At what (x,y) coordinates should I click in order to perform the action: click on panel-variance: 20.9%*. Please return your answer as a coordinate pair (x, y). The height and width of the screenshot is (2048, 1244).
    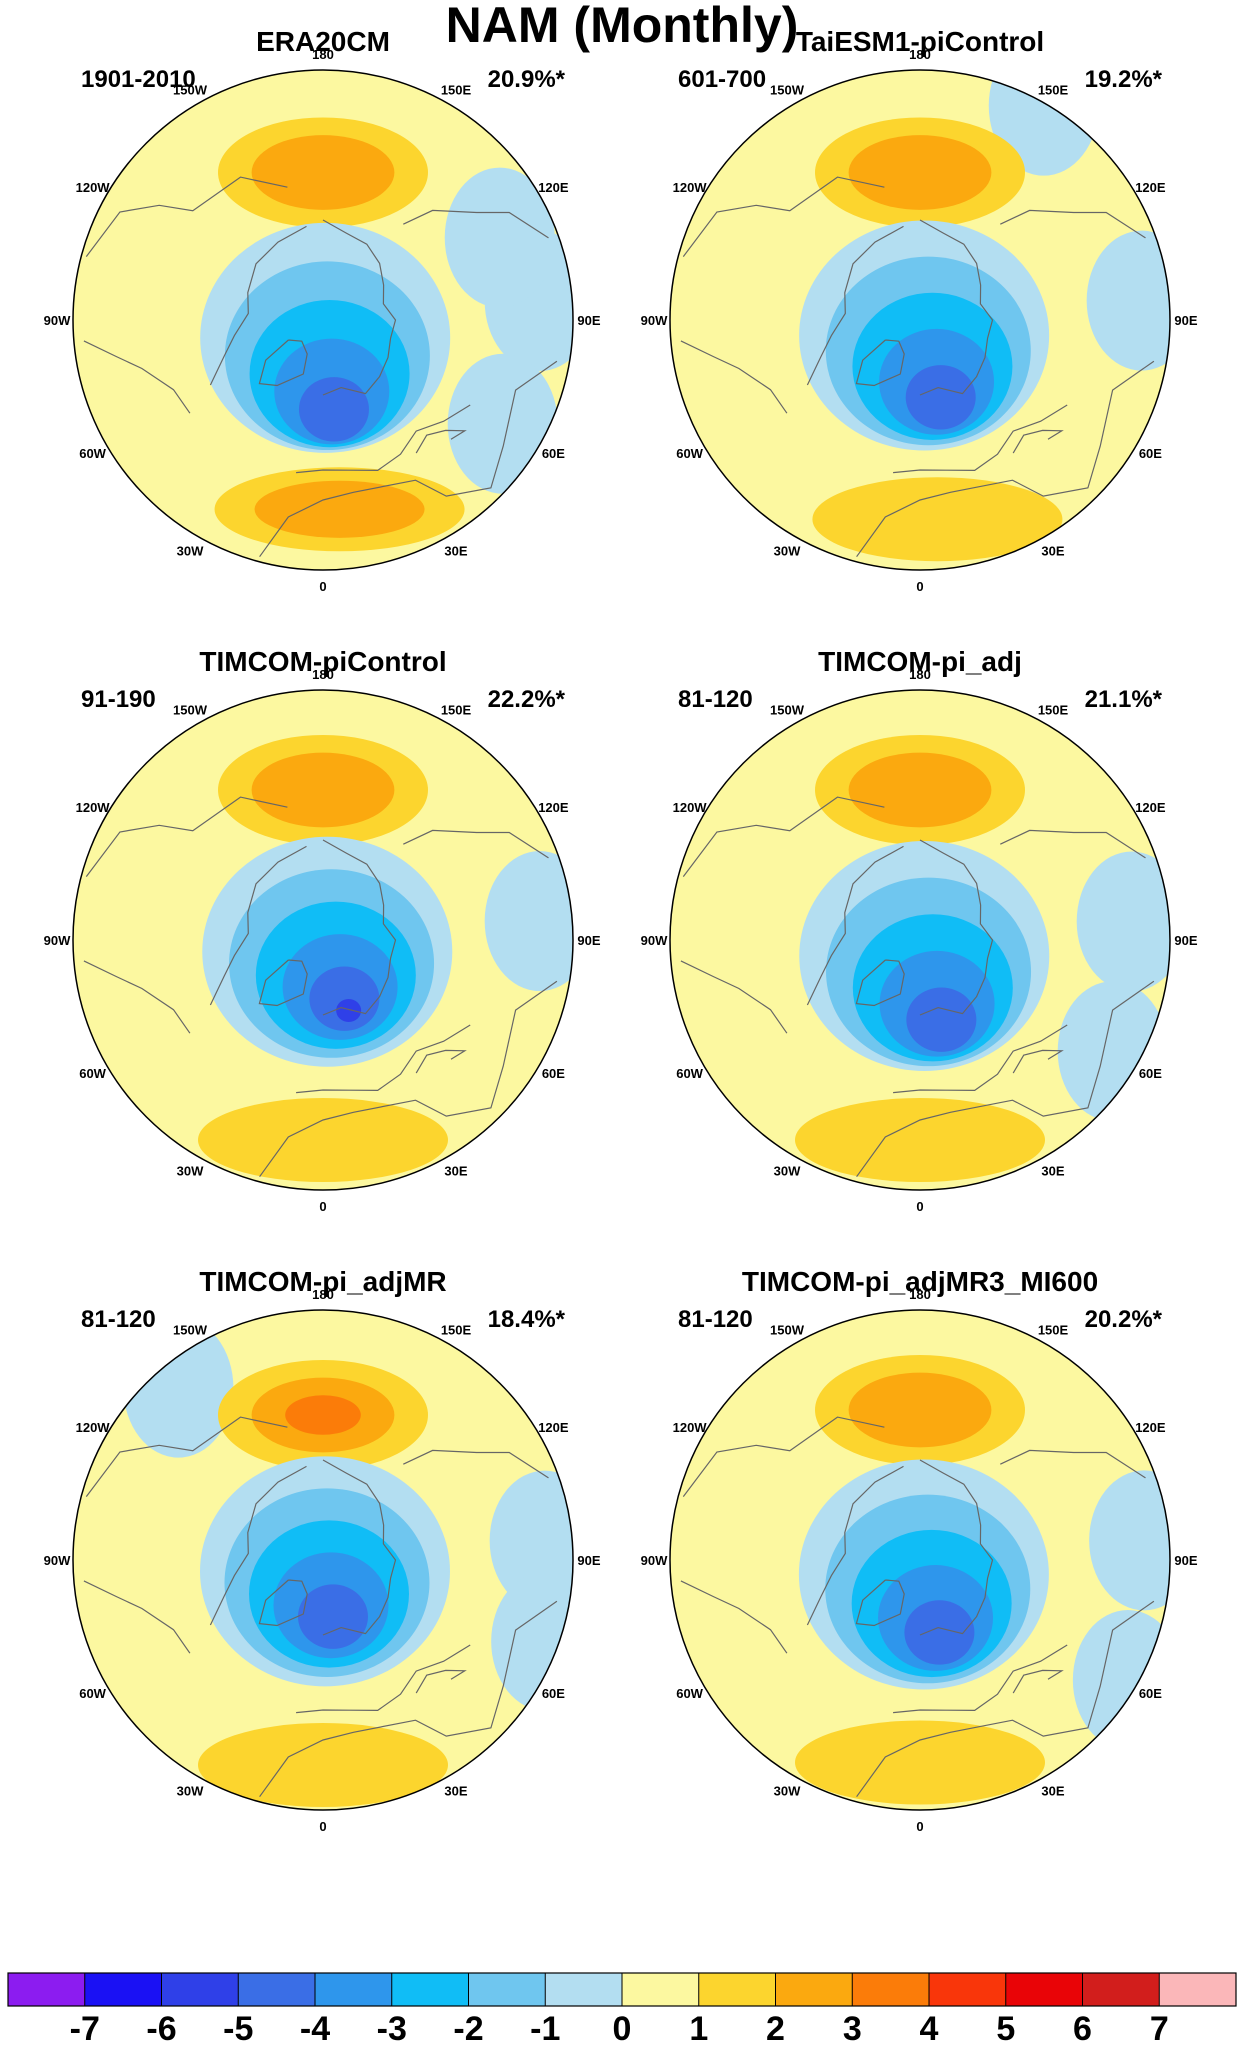
    Looking at the image, I should click on (527, 79).